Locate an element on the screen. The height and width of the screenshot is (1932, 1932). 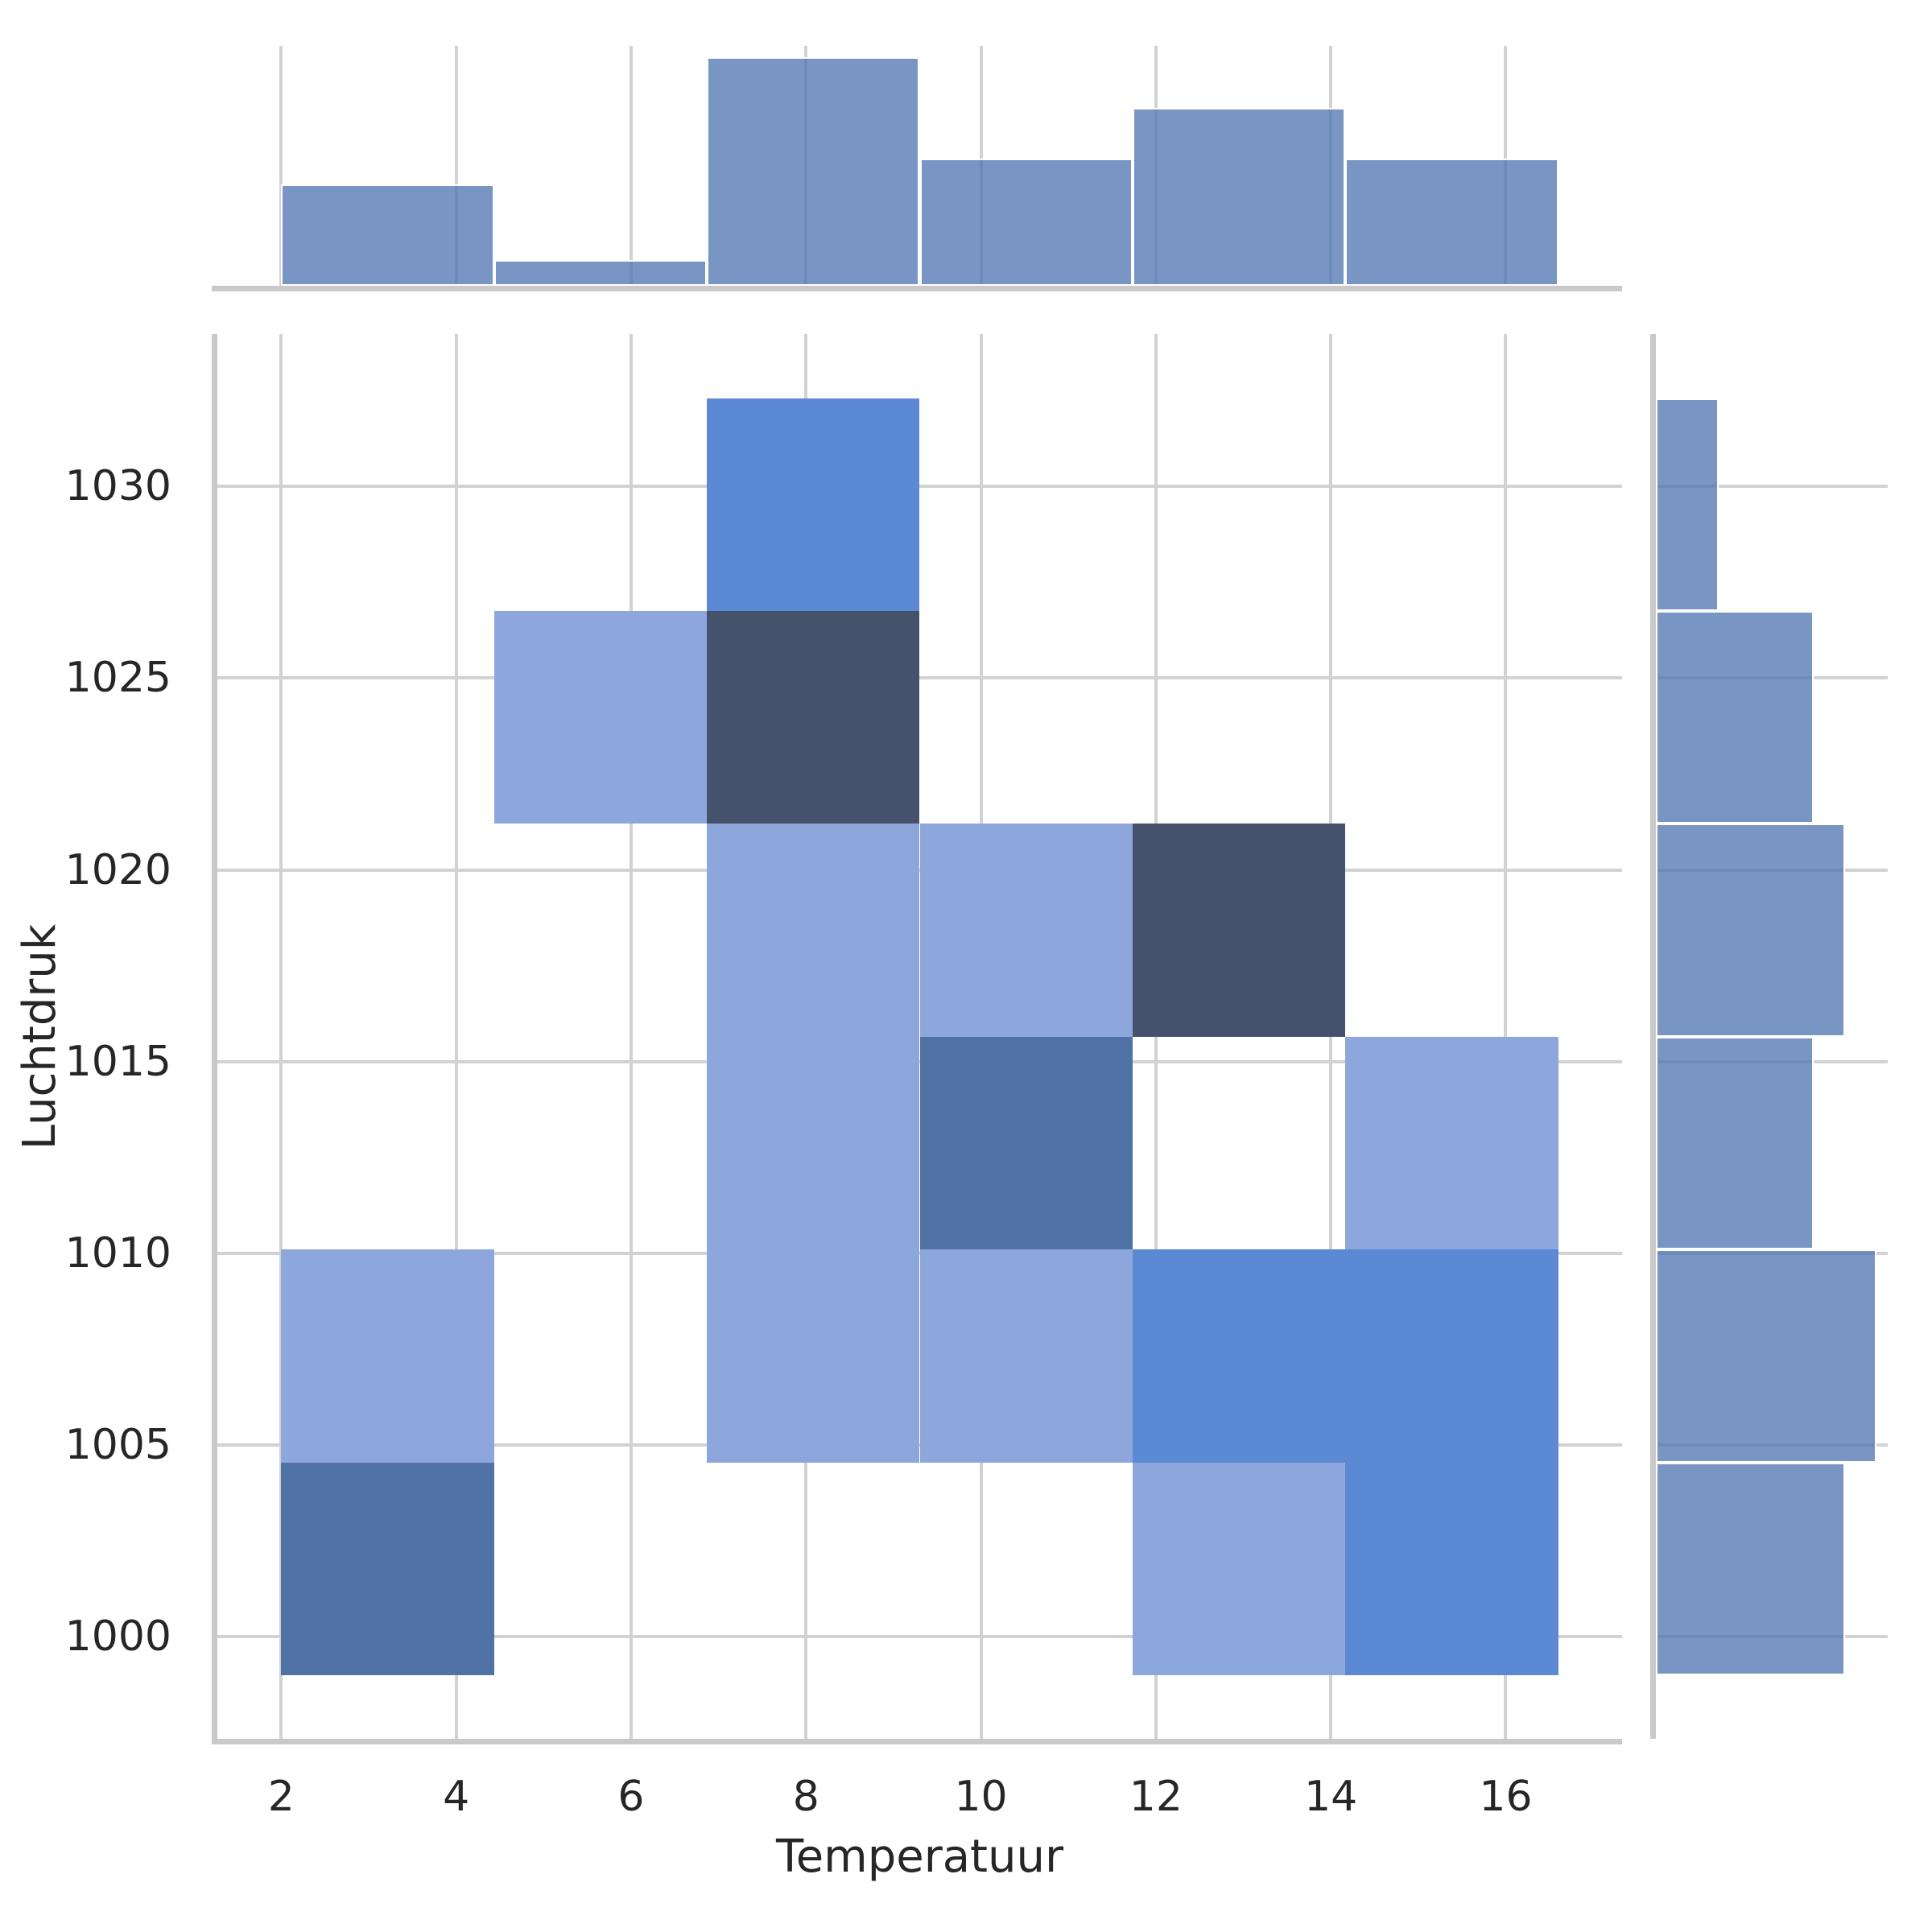
x-tick-label: 6 is located at coordinates (631, 1797).